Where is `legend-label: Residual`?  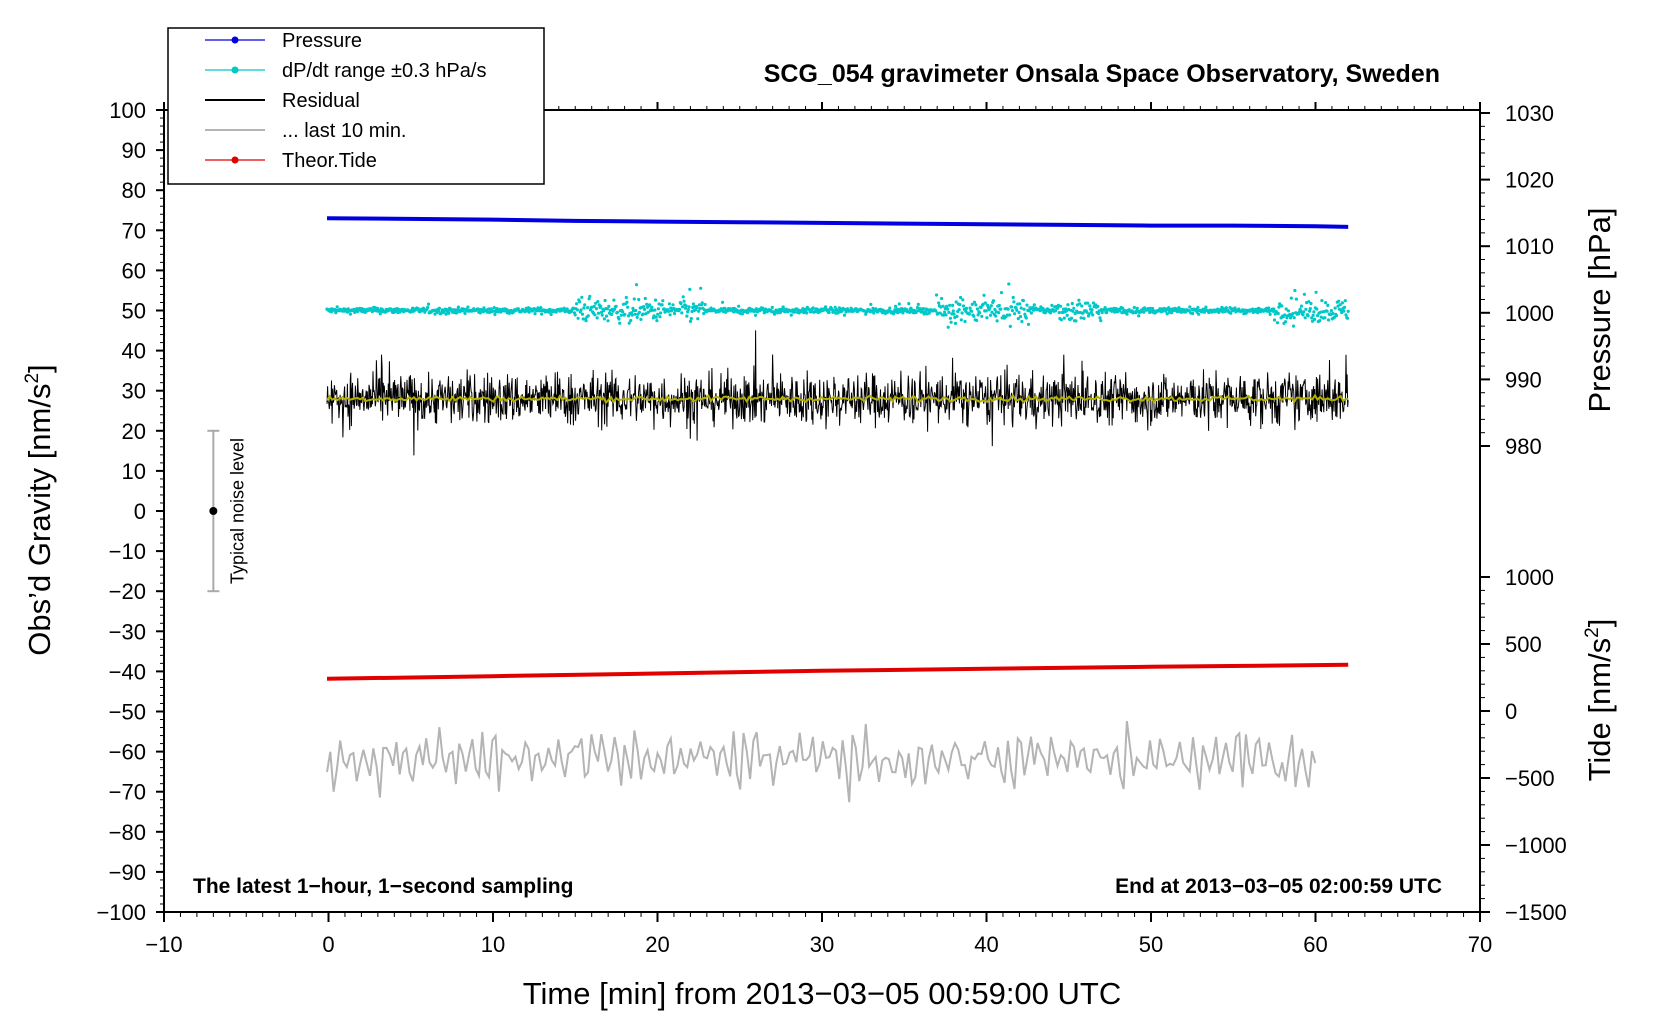 legend-label: Residual is located at coordinates (321, 101).